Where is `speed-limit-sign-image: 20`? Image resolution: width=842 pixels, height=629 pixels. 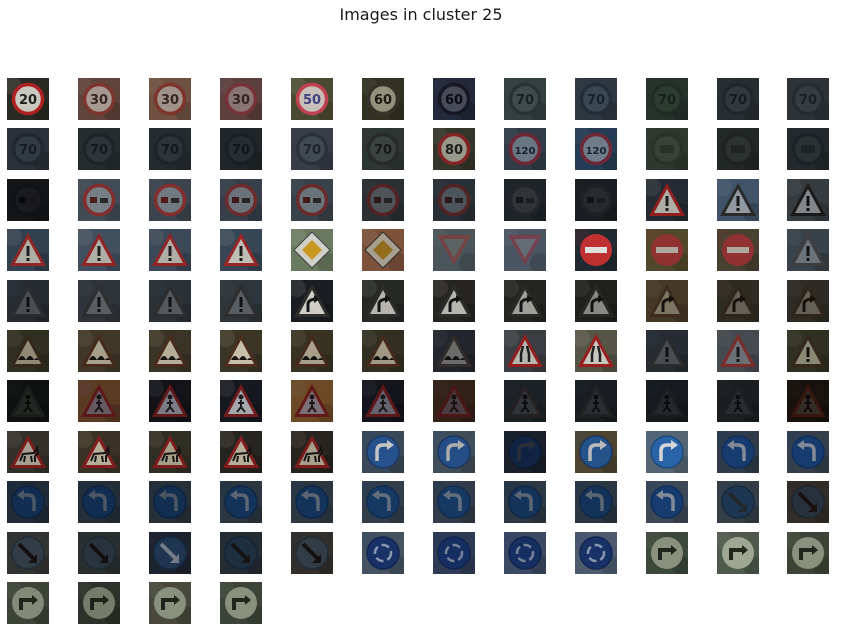 speed-limit-sign-image: 20 is located at coordinates (28, 99).